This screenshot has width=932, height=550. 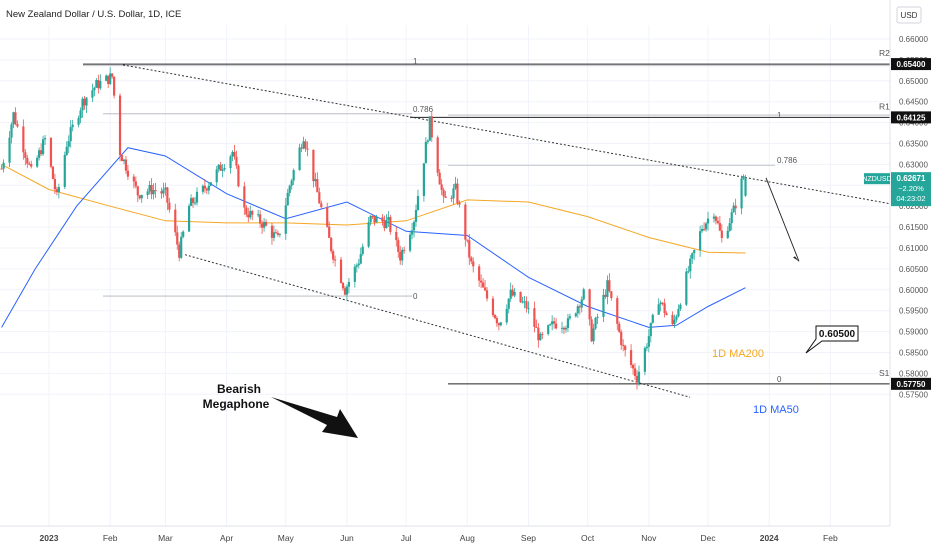 What do you see at coordinates (913, 269) in the screenshot?
I see `y-tick-label: 0.60500` at bounding box center [913, 269].